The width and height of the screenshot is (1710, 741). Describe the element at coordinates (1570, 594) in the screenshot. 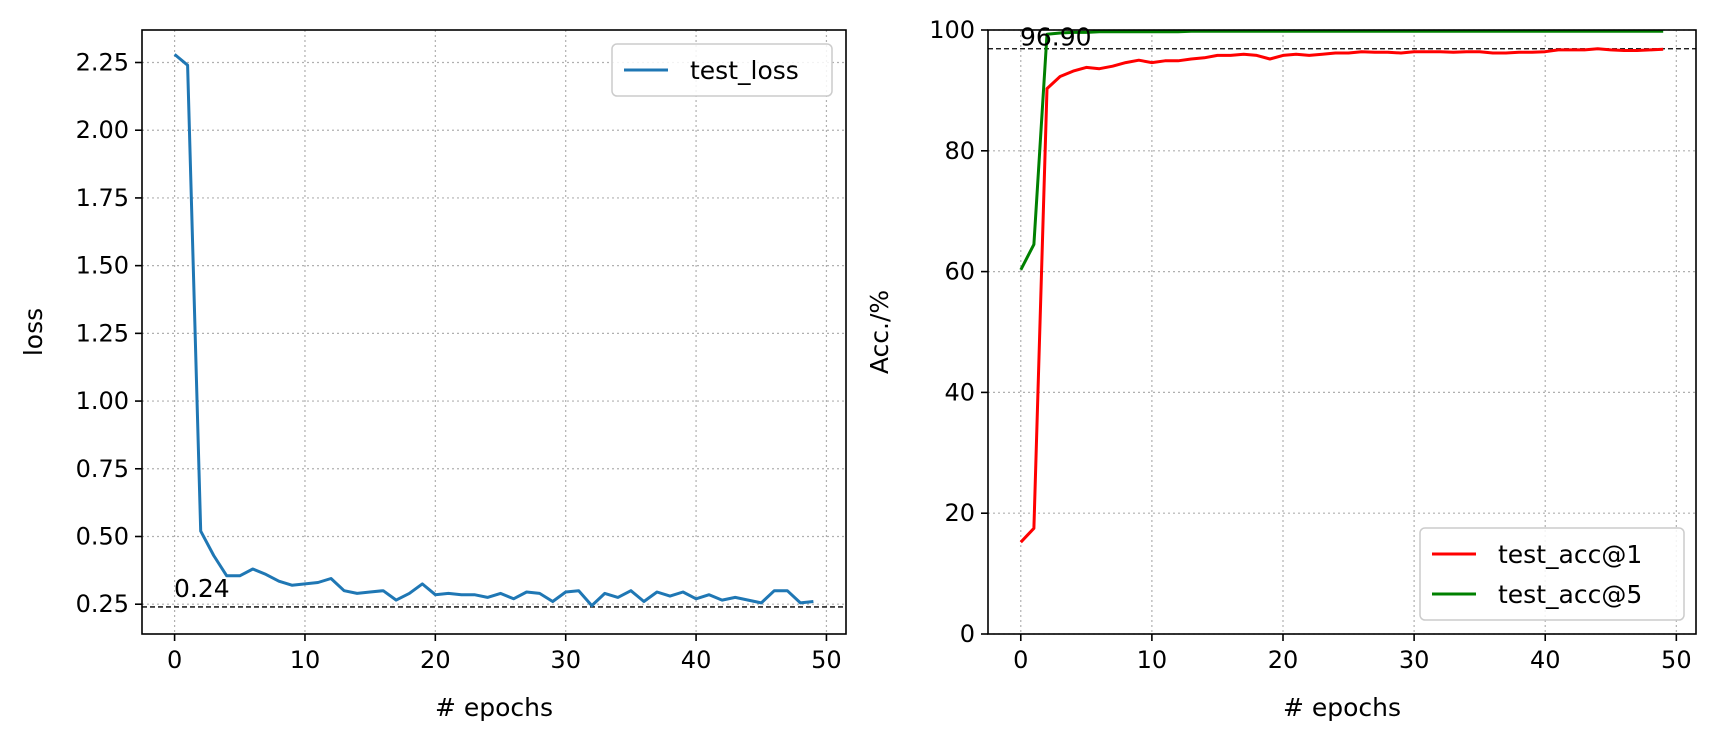

I see `legend-label-test_acc@5: test_acc@5` at that location.